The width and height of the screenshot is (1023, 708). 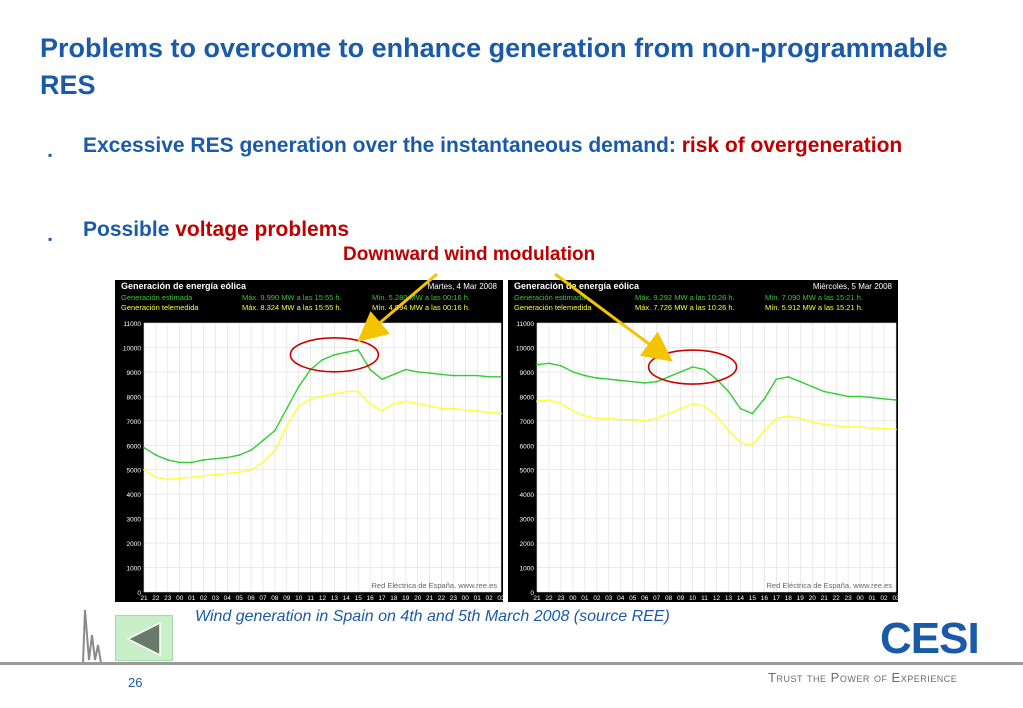 What do you see at coordinates (292, 297) in the screenshot?
I see `legend-max: Máx. 9.990 MW a las 15:55 h.` at bounding box center [292, 297].